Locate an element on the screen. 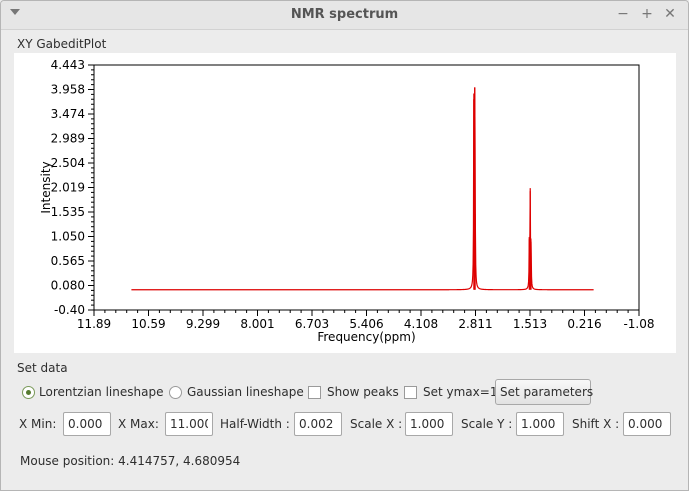  set-parameters-button: Set parameters is located at coordinates (544, 392).